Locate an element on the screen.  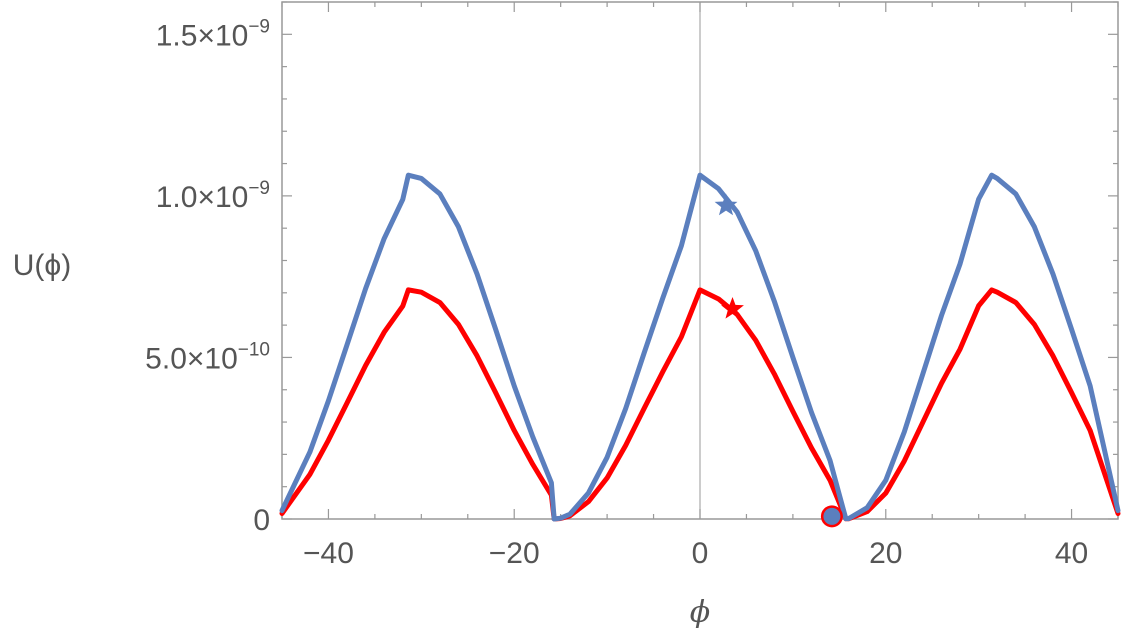
markers is located at coordinates (778, 360).